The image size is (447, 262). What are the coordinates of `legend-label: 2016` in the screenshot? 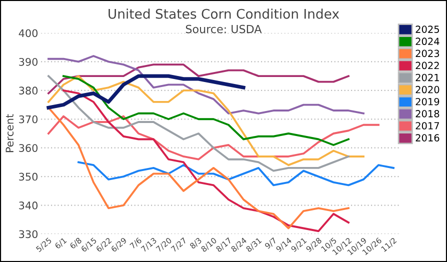 It's located at (428, 138).